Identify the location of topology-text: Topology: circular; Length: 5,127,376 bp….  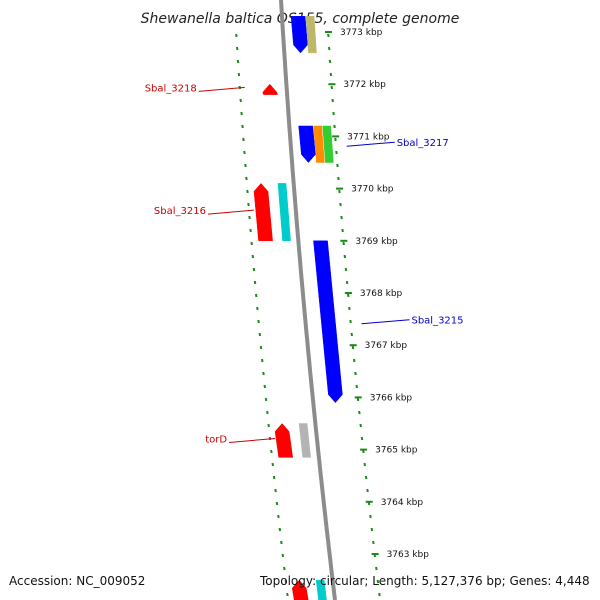
(425, 581).